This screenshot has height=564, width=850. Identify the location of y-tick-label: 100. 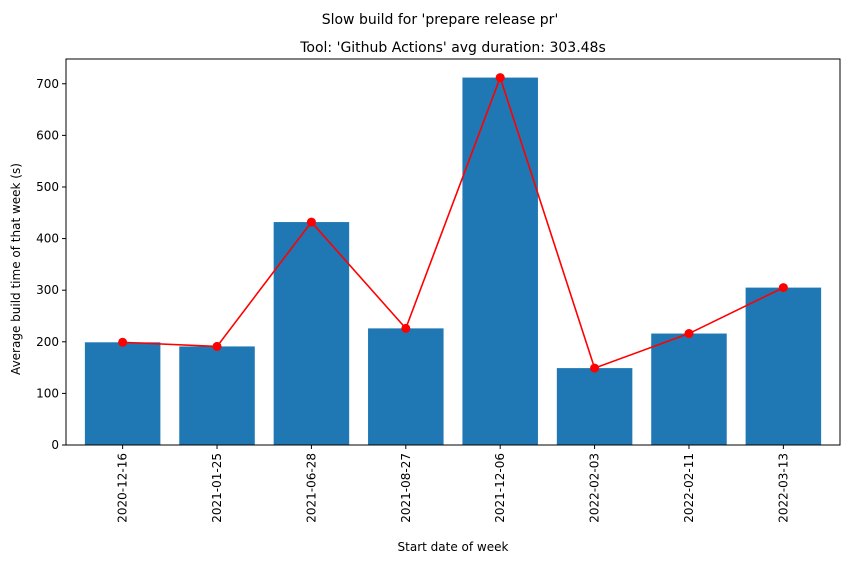
(47, 393).